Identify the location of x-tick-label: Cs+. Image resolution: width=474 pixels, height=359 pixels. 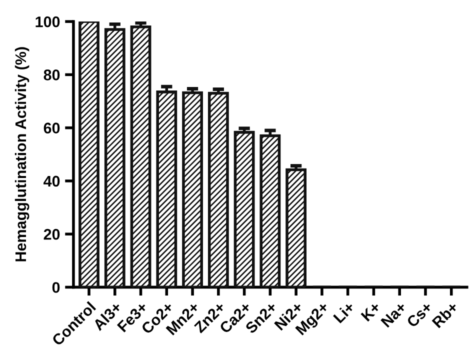
(419, 314).